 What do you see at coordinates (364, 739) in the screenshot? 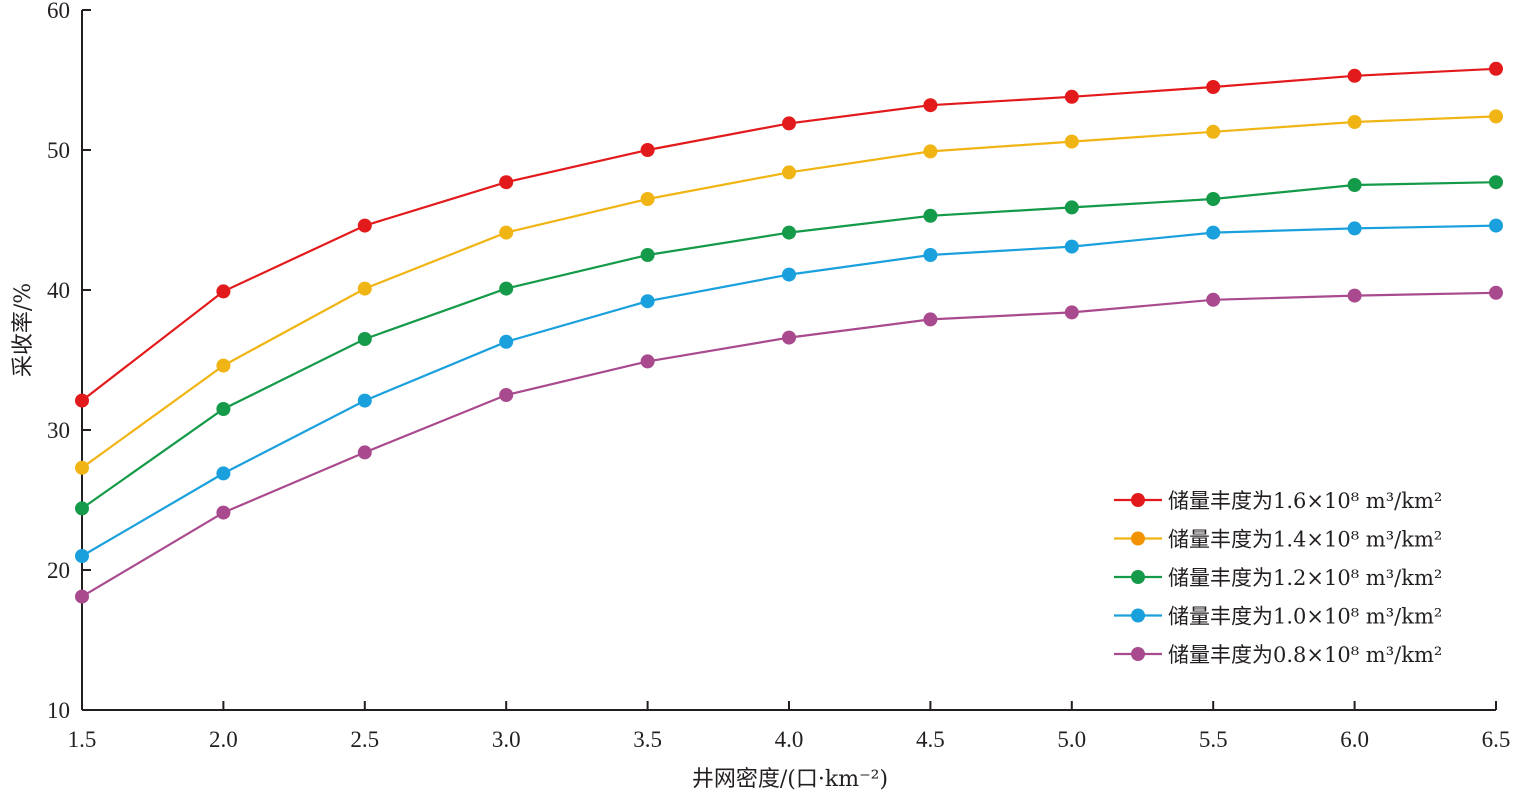
I see `x-tick-label: 2.5` at bounding box center [364, 739].